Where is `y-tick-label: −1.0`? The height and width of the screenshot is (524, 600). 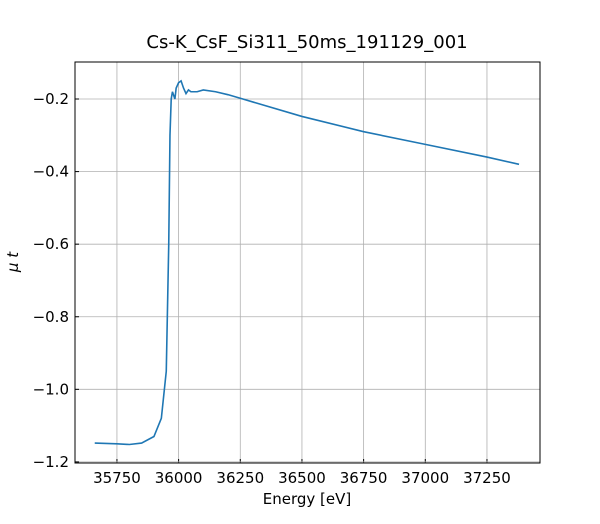
y-tick-label: −1.0 is located at coordinates (51, 389).